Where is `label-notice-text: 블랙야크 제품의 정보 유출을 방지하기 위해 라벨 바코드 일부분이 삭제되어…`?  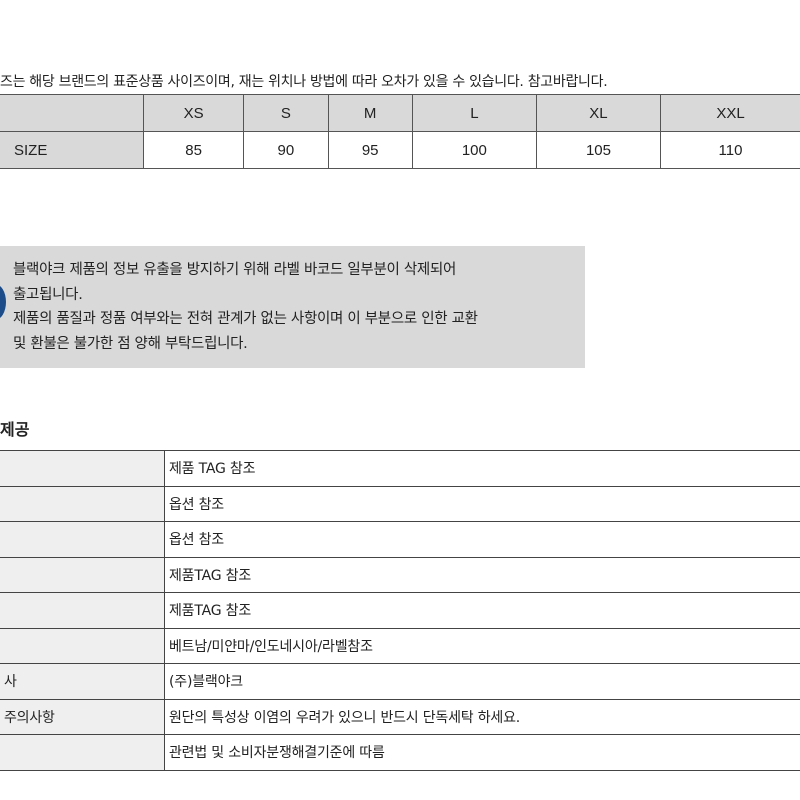
label-notice-text: 블랙야크 제품의 정보 유출을 방지하기 위해 라벨 바코드 일부분이 삭제되어… is located at coordinates (245, 307).